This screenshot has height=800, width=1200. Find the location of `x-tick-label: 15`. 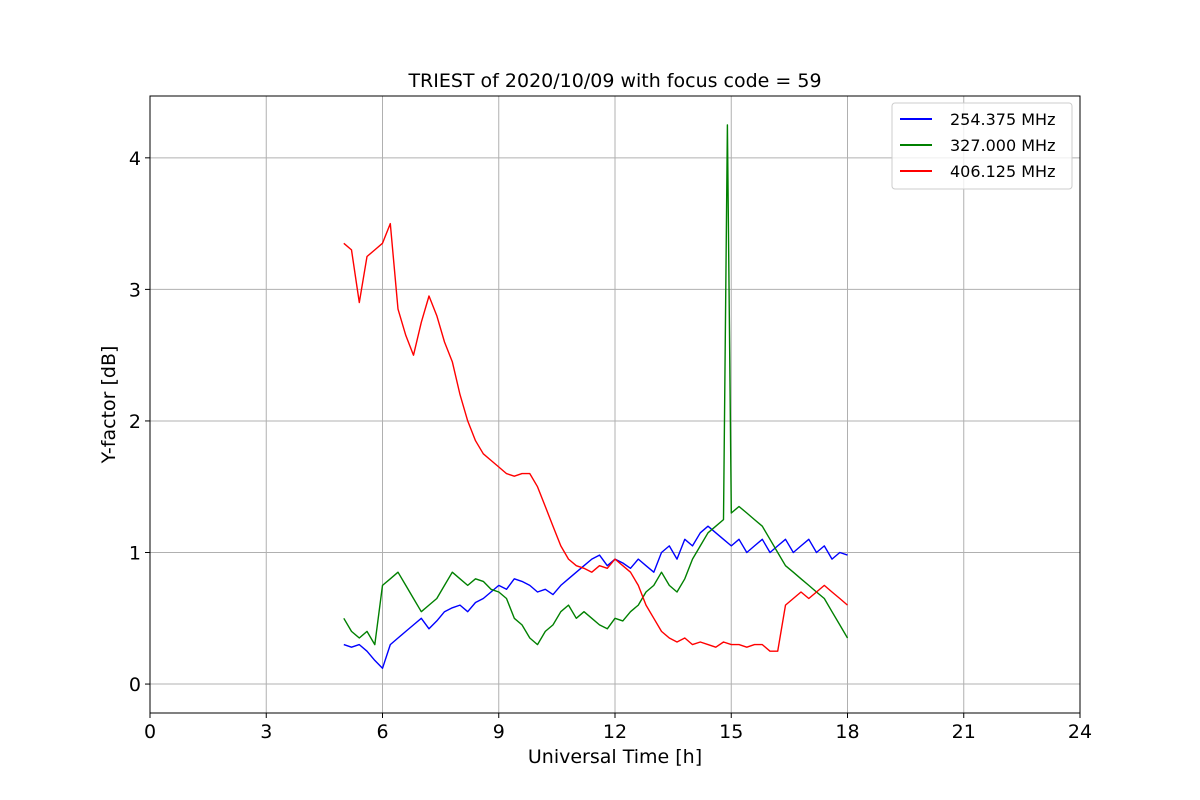

x-tick-label: 15 is located at coordinates (731, 732).